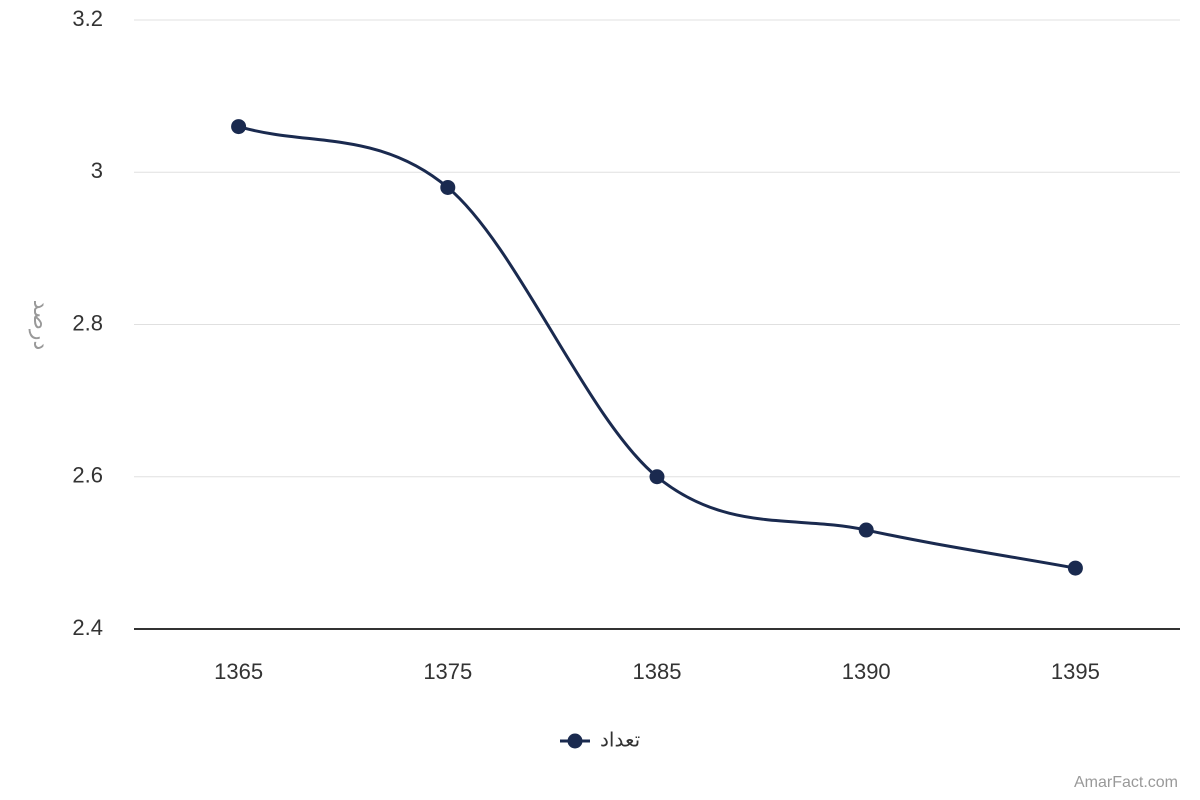 Image resolution: width=1200 pixels, height=800 pixels. What do you see at coordinates (1075, 671) in the screenshot?
I see `x-tick-label: 1395` at bounding box center [1075, 671].